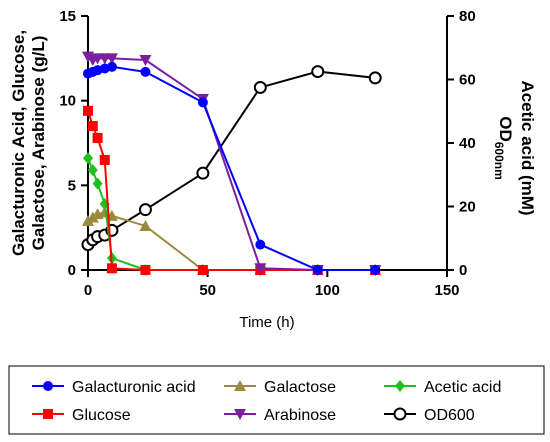 This screenshot has width=550, height=442. I want to click on series-galactose, so click(232, 240).